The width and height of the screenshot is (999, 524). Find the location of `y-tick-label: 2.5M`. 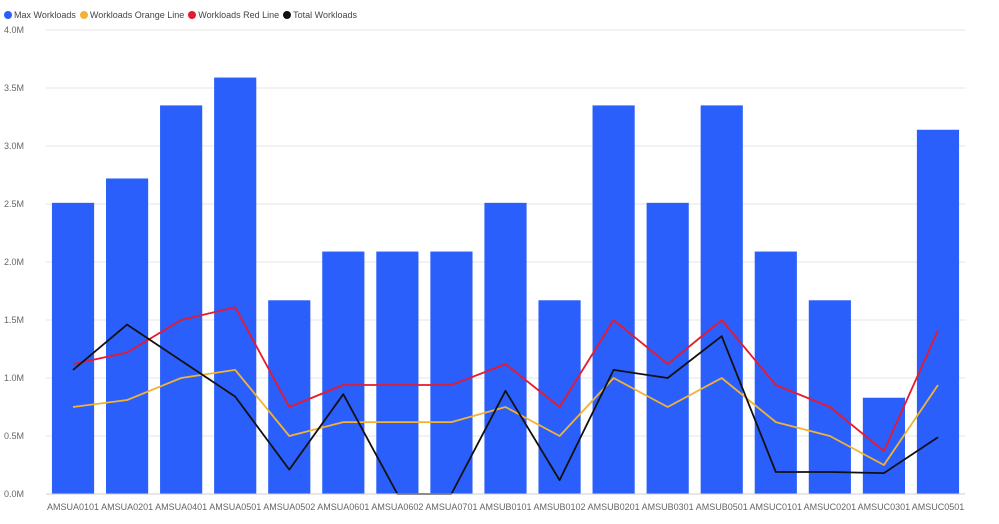

y-tick-label: 2.5M is located at coordinates (14, 204).